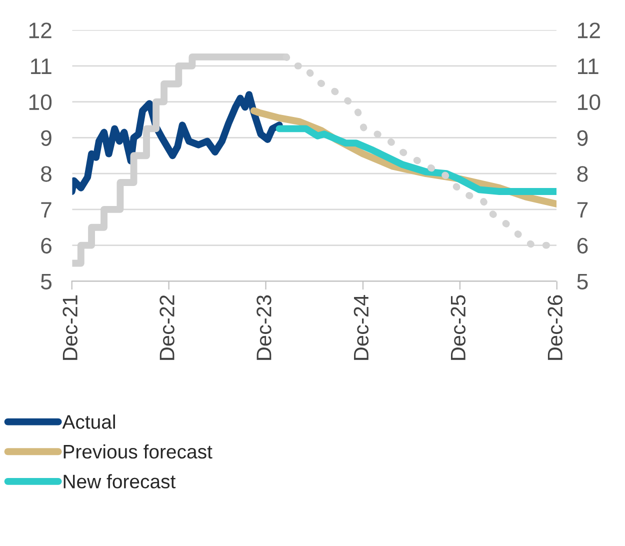 Image resolution: width=625 pixels, height=546 pixels. What do you see at coordinates (589, 102) in the screenshot?
I see `y2-tick-label: 10` at bounding box center [589, 102].